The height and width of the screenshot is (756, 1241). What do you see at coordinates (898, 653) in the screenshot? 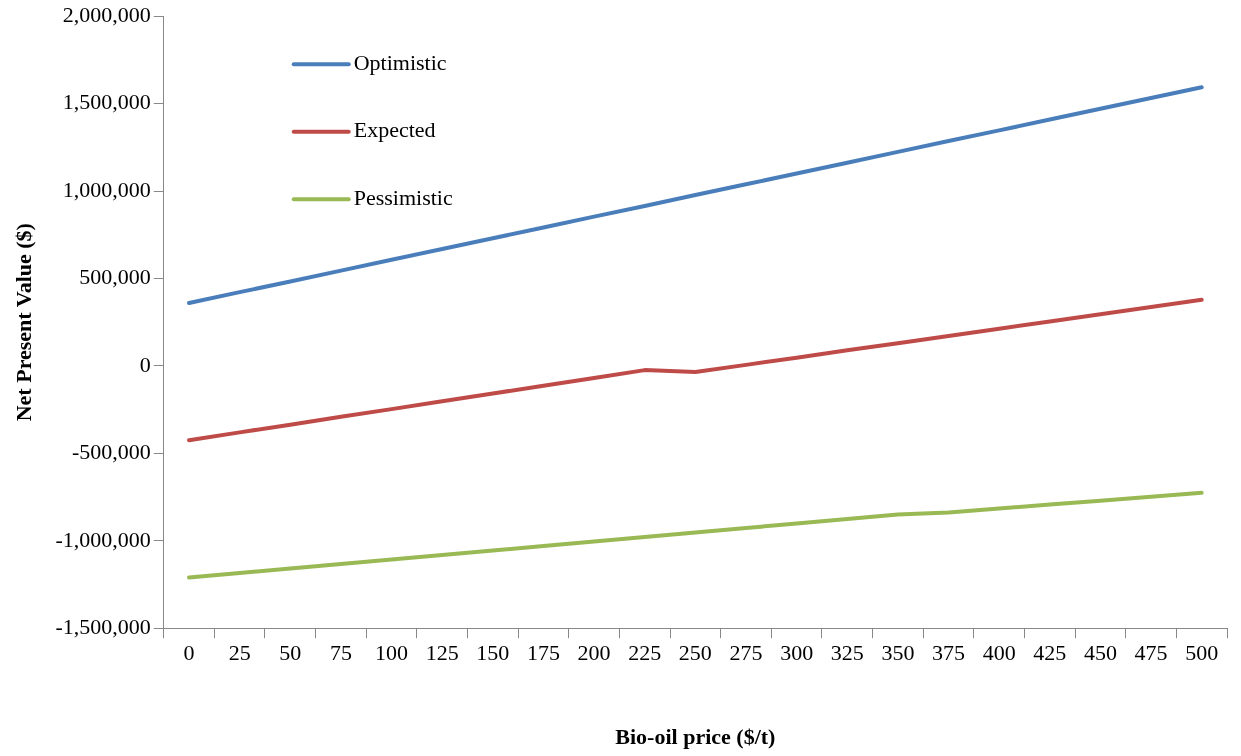
I see `x-tick-label: 350` at bounding box center [898, 653].